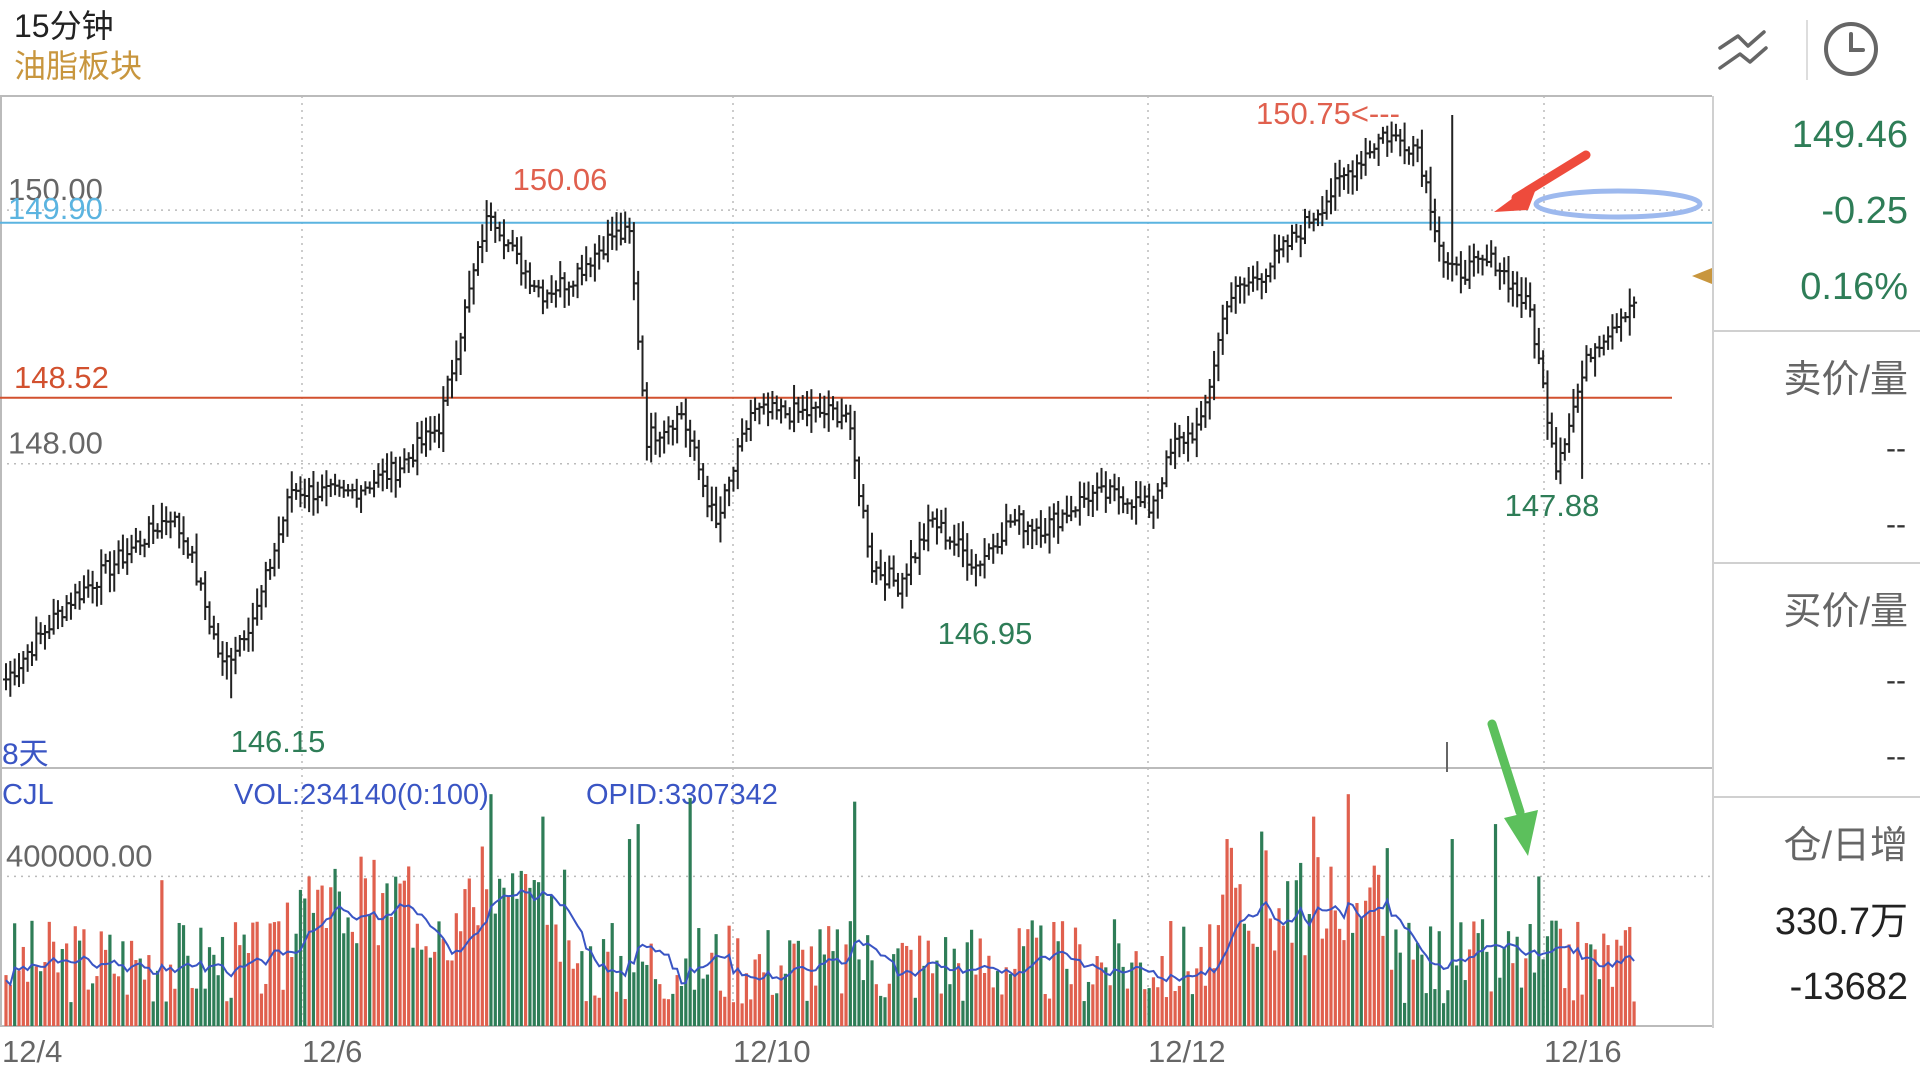 The image size is (1920, 1080). What do you see at coordinates (1744, 48) in the screenshot?
I see `draw-tool-icon` at bounding box center [1744, 48].